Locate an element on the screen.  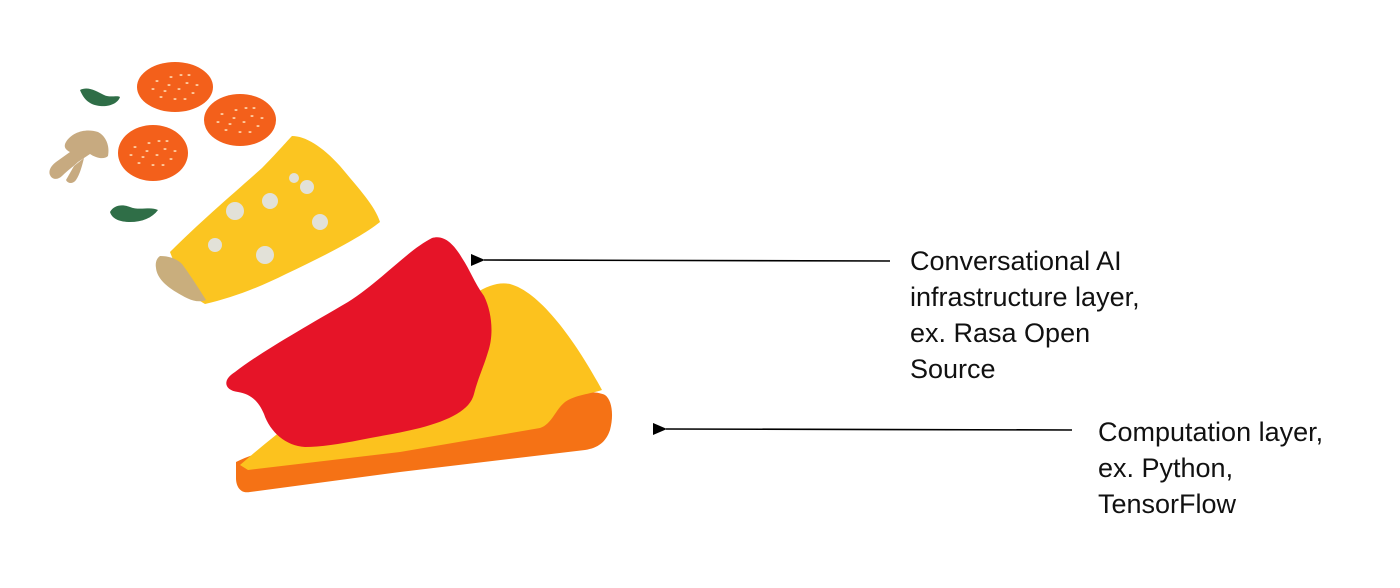
sauce-layer-shape is located at coordinates (359, 342).